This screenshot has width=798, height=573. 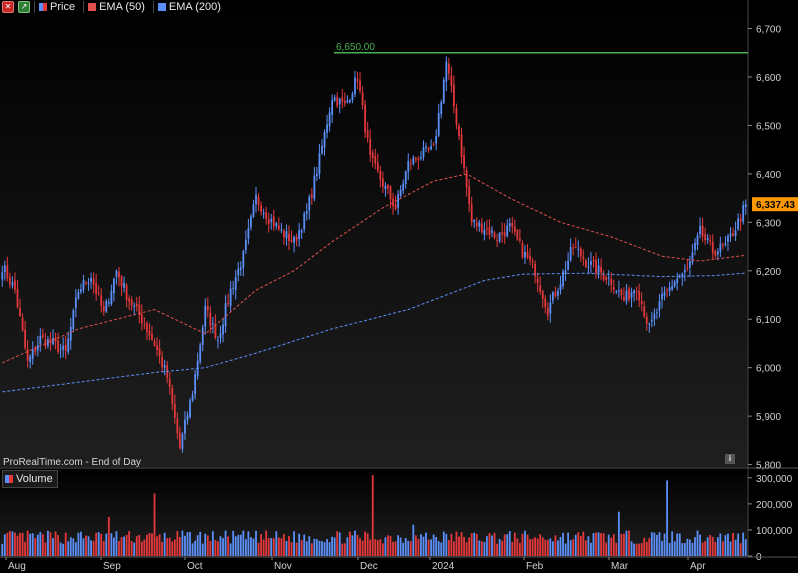 What do you see at coordinates (24, 7) in the screenshot?
I see `arrow-up-right-icon: ↗` at bounding box center [24, 7].